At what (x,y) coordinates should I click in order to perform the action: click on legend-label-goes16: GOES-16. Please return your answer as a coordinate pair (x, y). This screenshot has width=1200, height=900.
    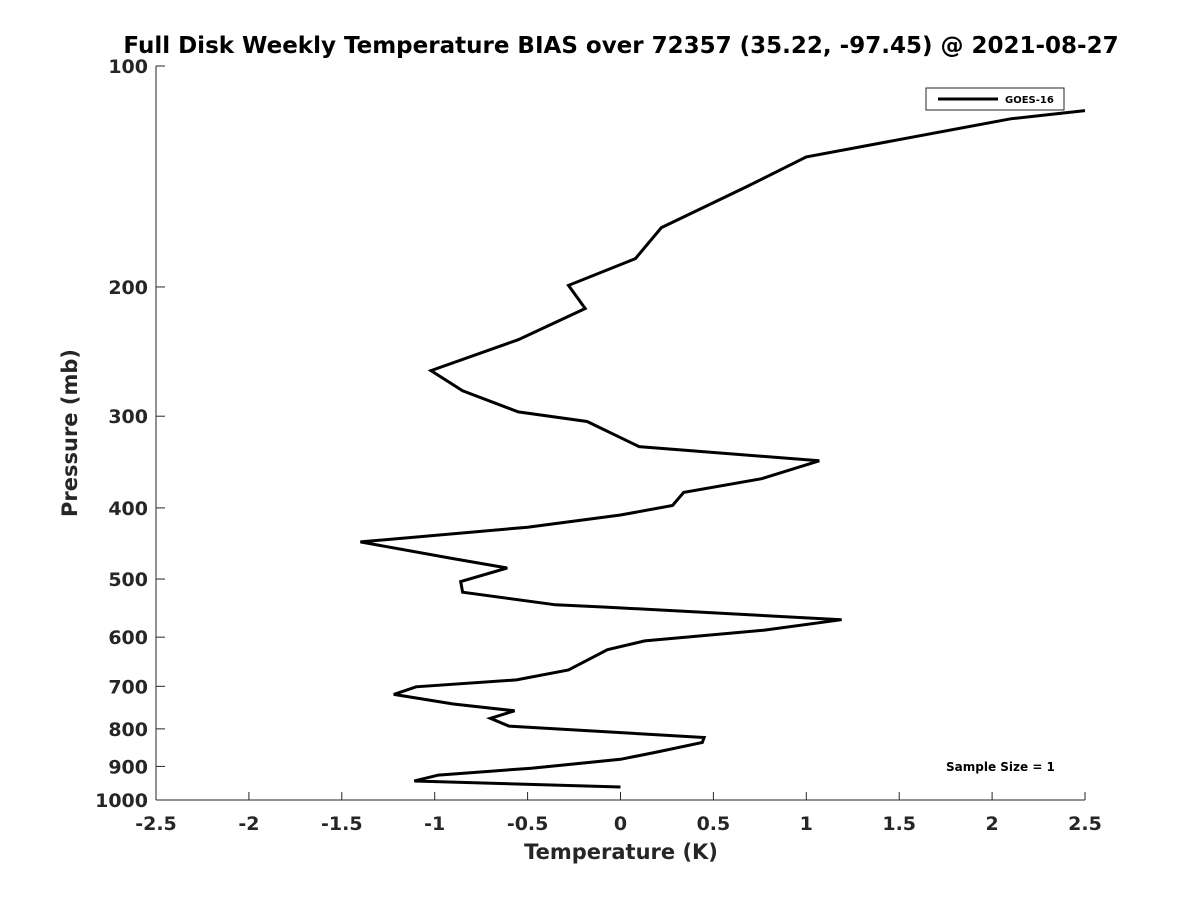
    Looking at the image, I should click on (1029, 100).